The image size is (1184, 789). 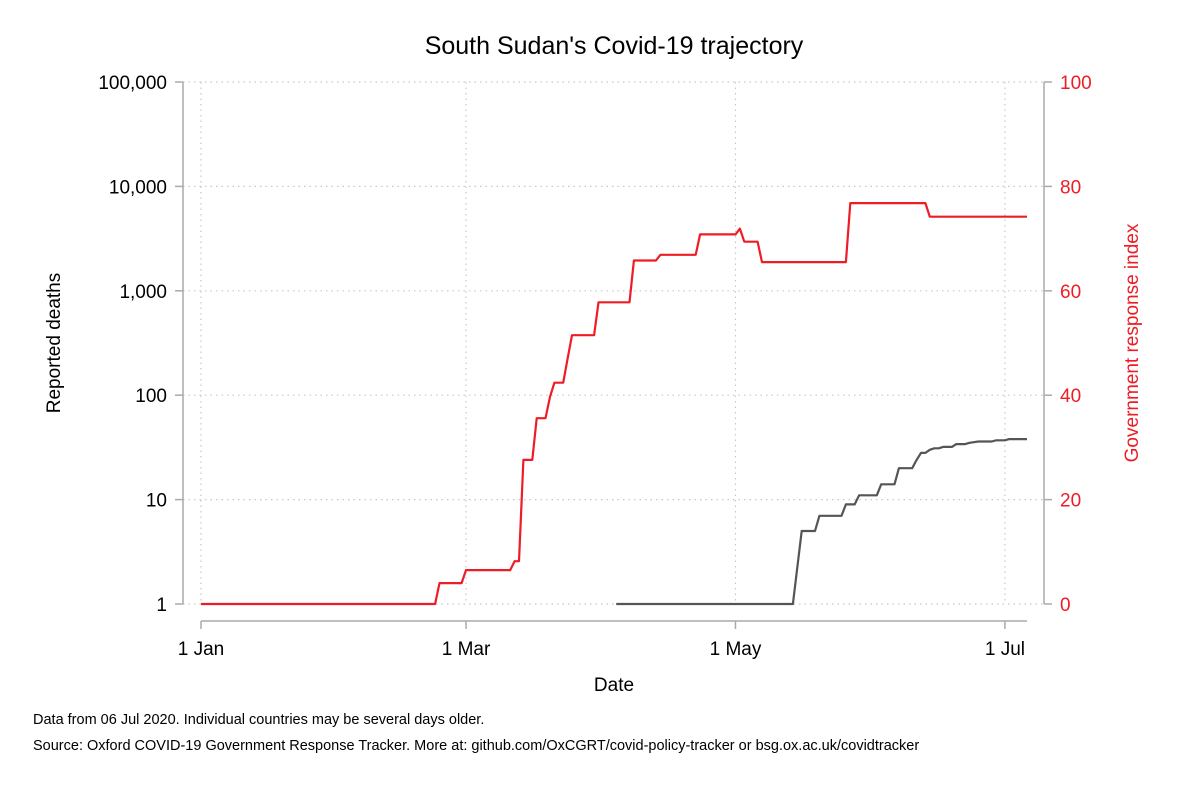 I want to click on y-axis-label: Reported deaths, so click(x=54, y=343).